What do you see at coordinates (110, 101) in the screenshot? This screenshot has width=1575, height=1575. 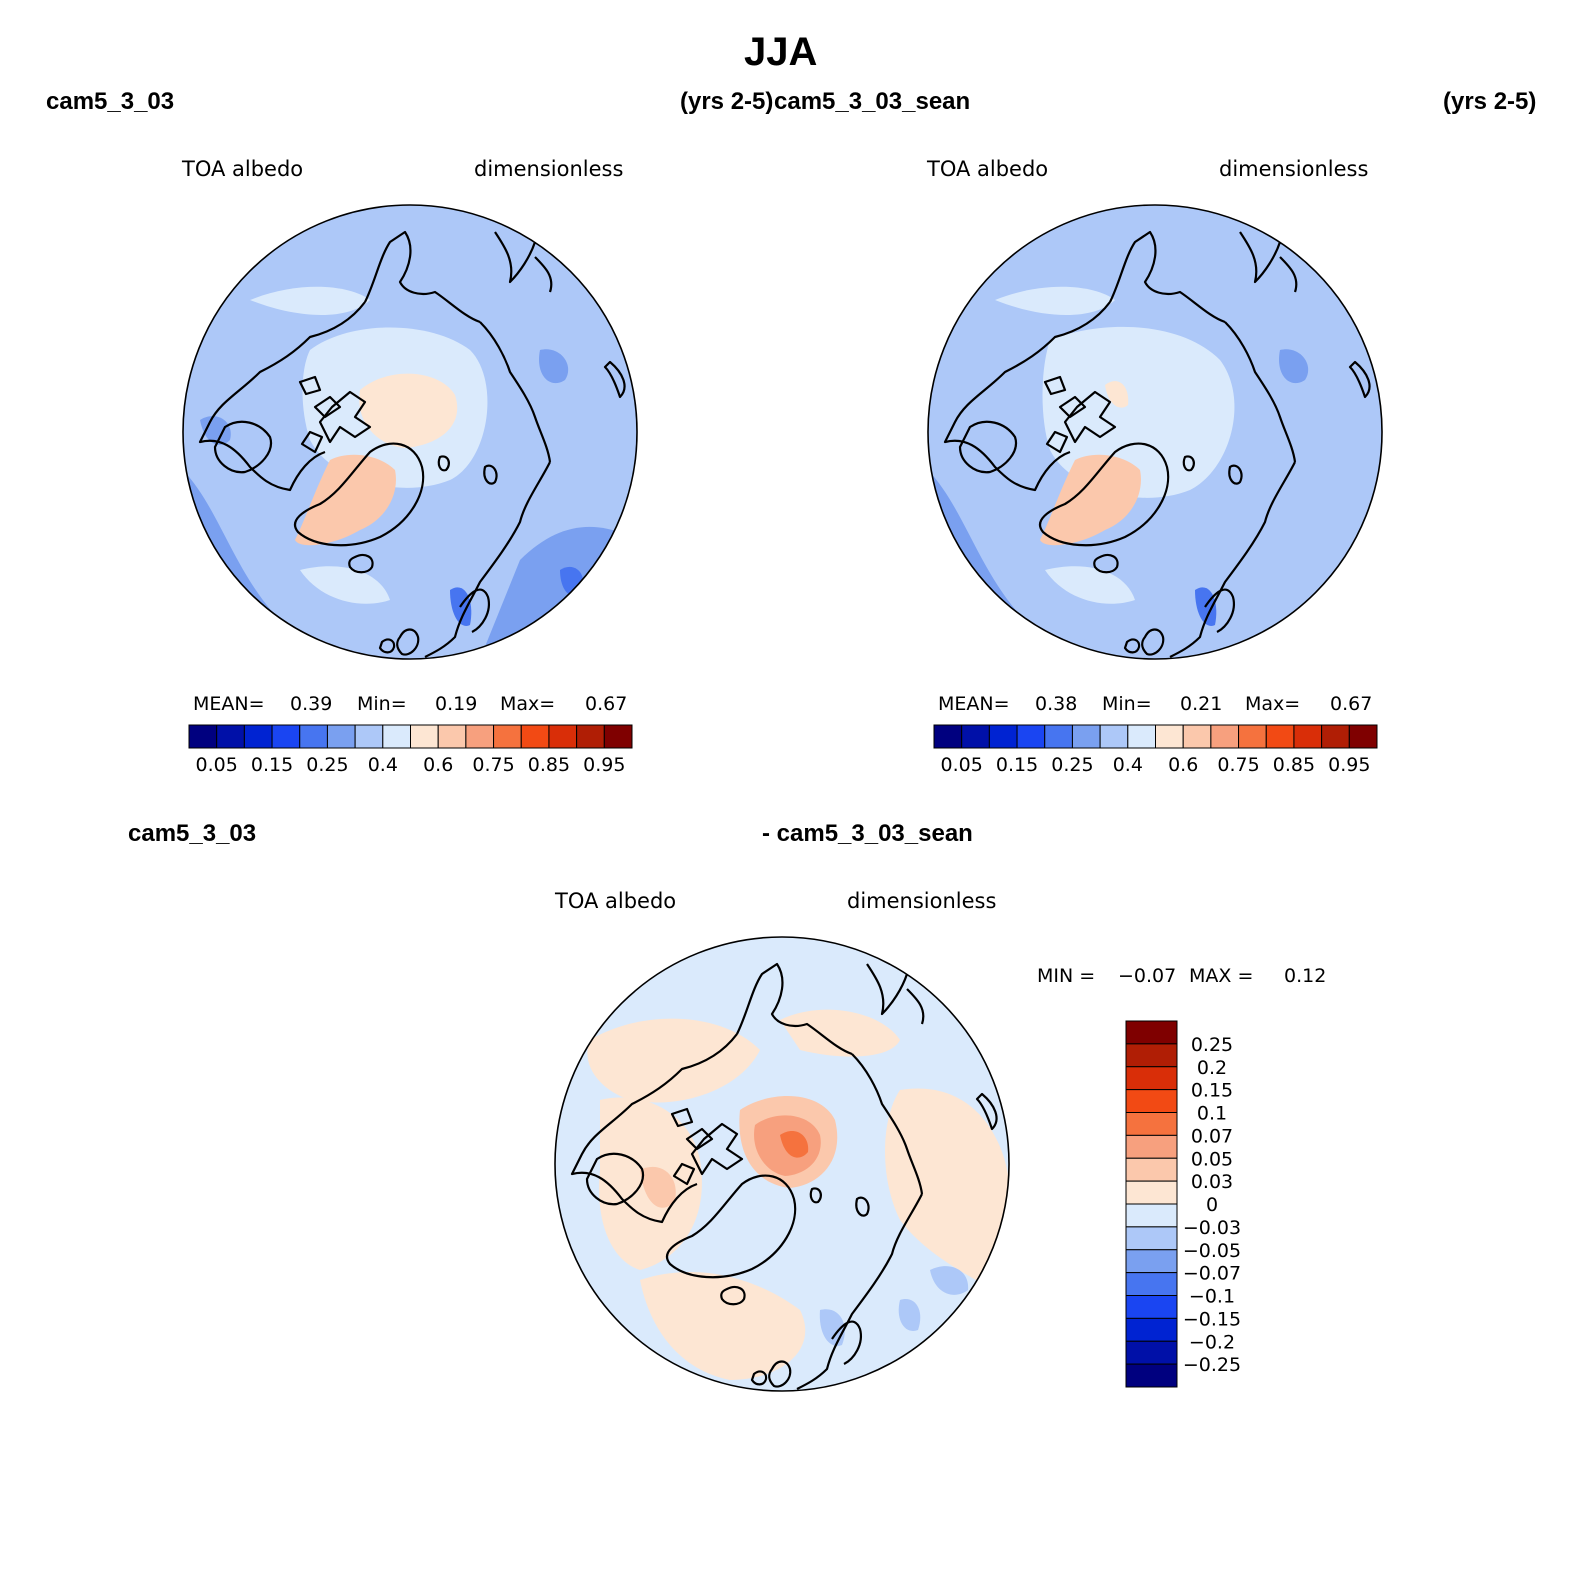 I see `panel1-case-name: cam5_3_03` at bounding box center [110, 101].